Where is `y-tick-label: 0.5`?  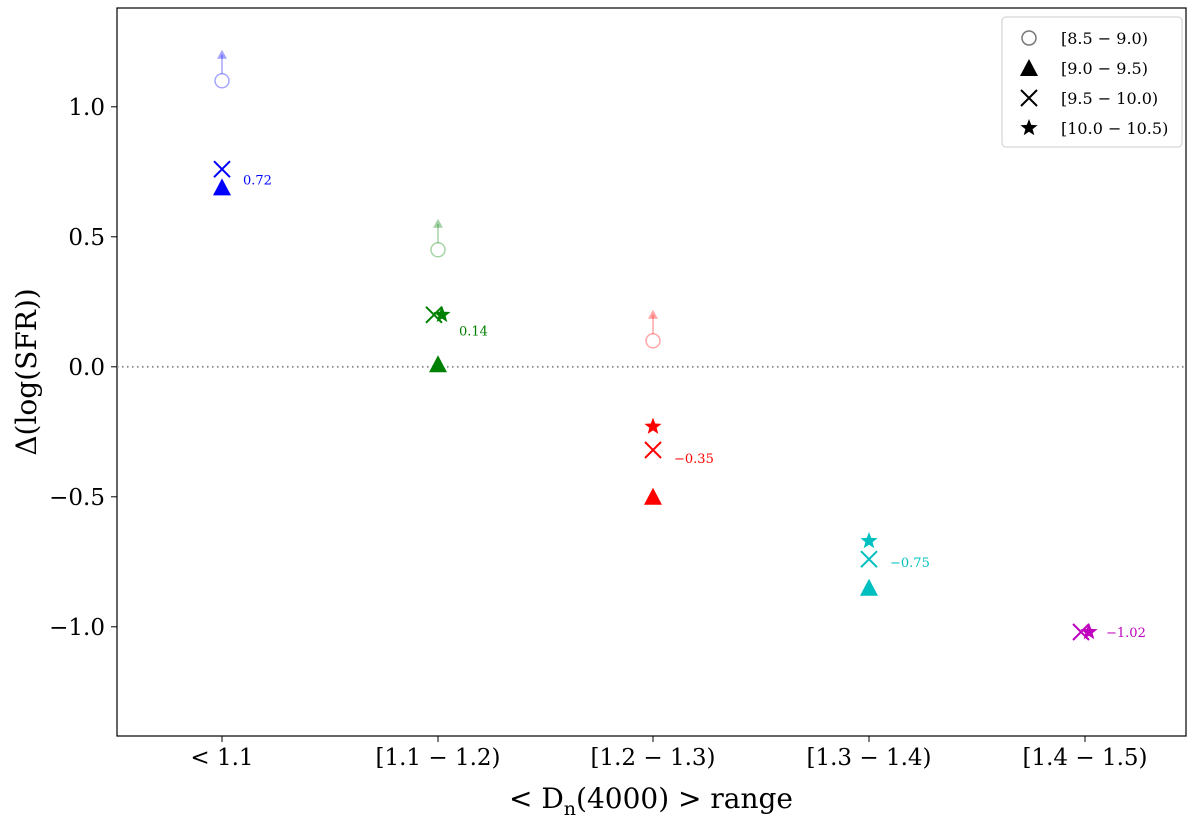 y-tick-label: 0.5 is located at coordinates (86, 238).